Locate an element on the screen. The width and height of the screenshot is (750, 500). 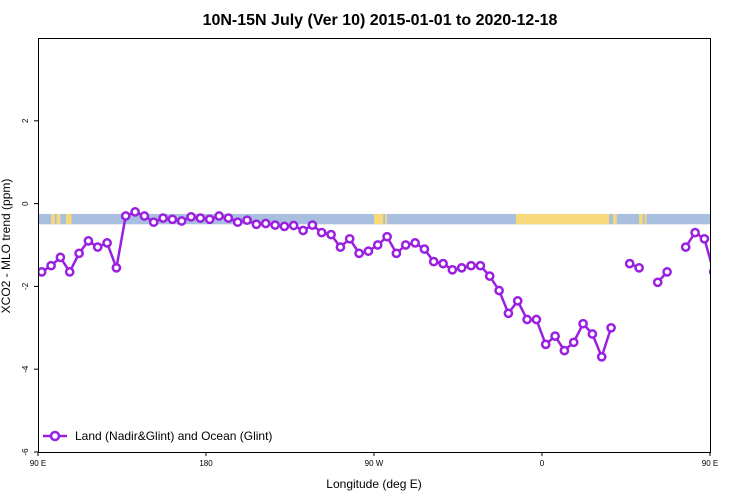
x-tick-label: 180 is located at coordinates (206, 463).